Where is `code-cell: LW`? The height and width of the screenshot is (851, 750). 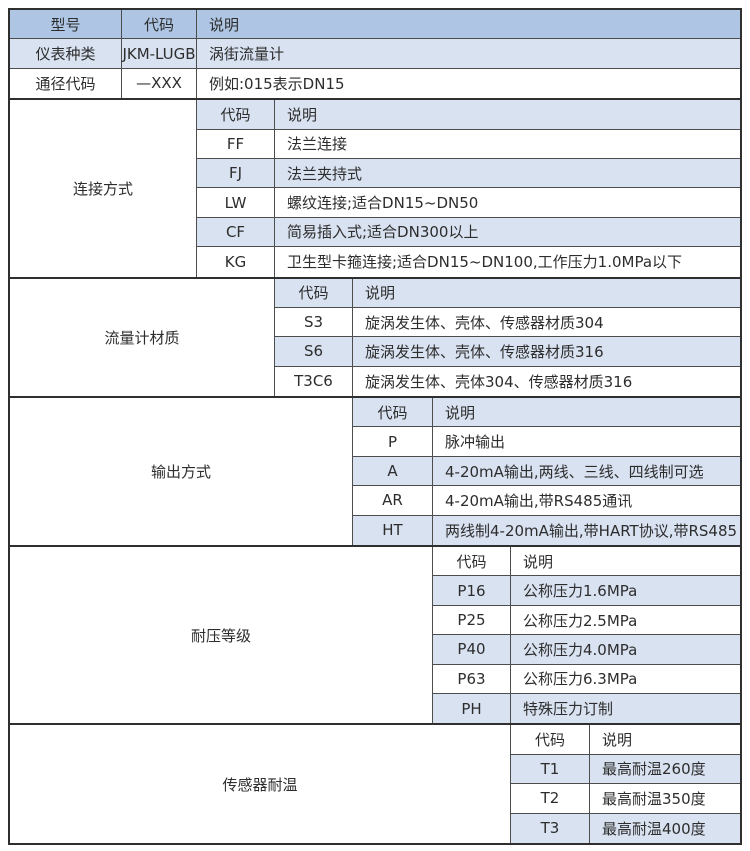 code-cell: LW is located at coordinates (236, 202).